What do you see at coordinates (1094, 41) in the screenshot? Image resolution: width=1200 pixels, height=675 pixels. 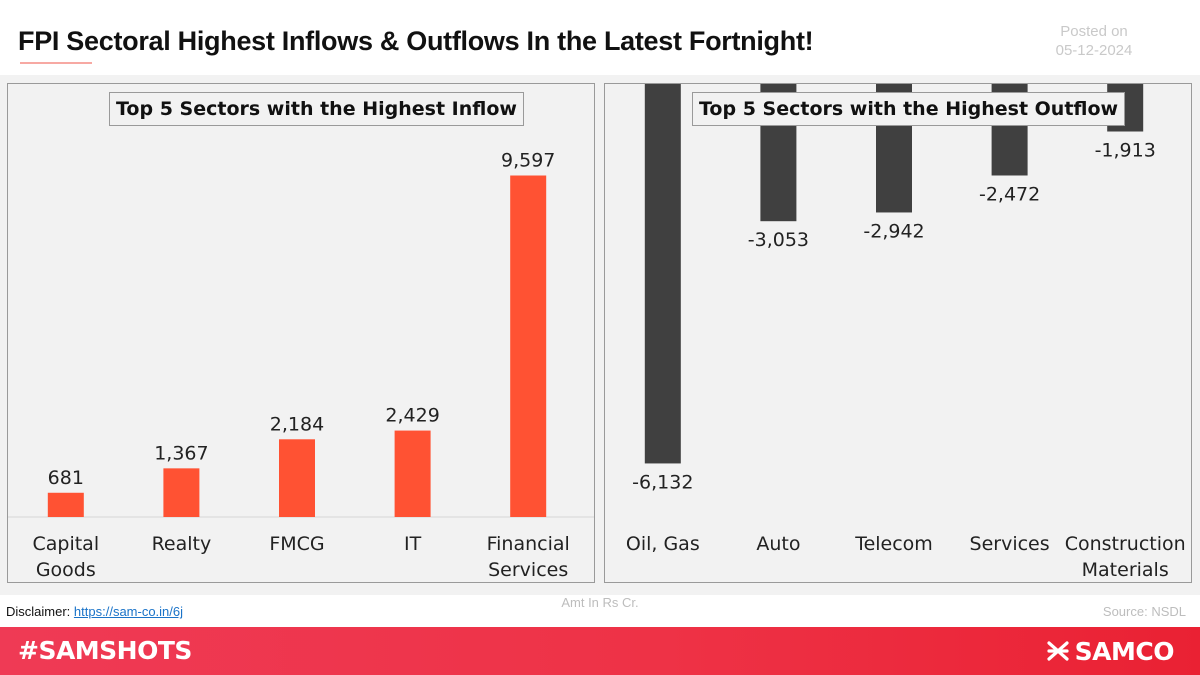 I see `posted-info: Posted on 05-12-2024` at bounding box center [1094, 41].